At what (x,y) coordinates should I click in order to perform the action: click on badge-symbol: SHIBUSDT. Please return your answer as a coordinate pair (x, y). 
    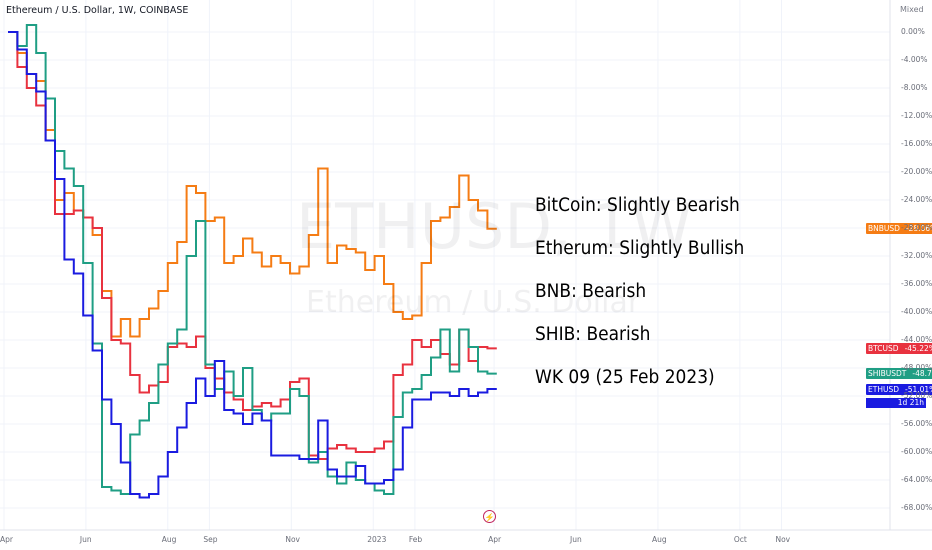
    Looking at the image, I should click on (887, 373).